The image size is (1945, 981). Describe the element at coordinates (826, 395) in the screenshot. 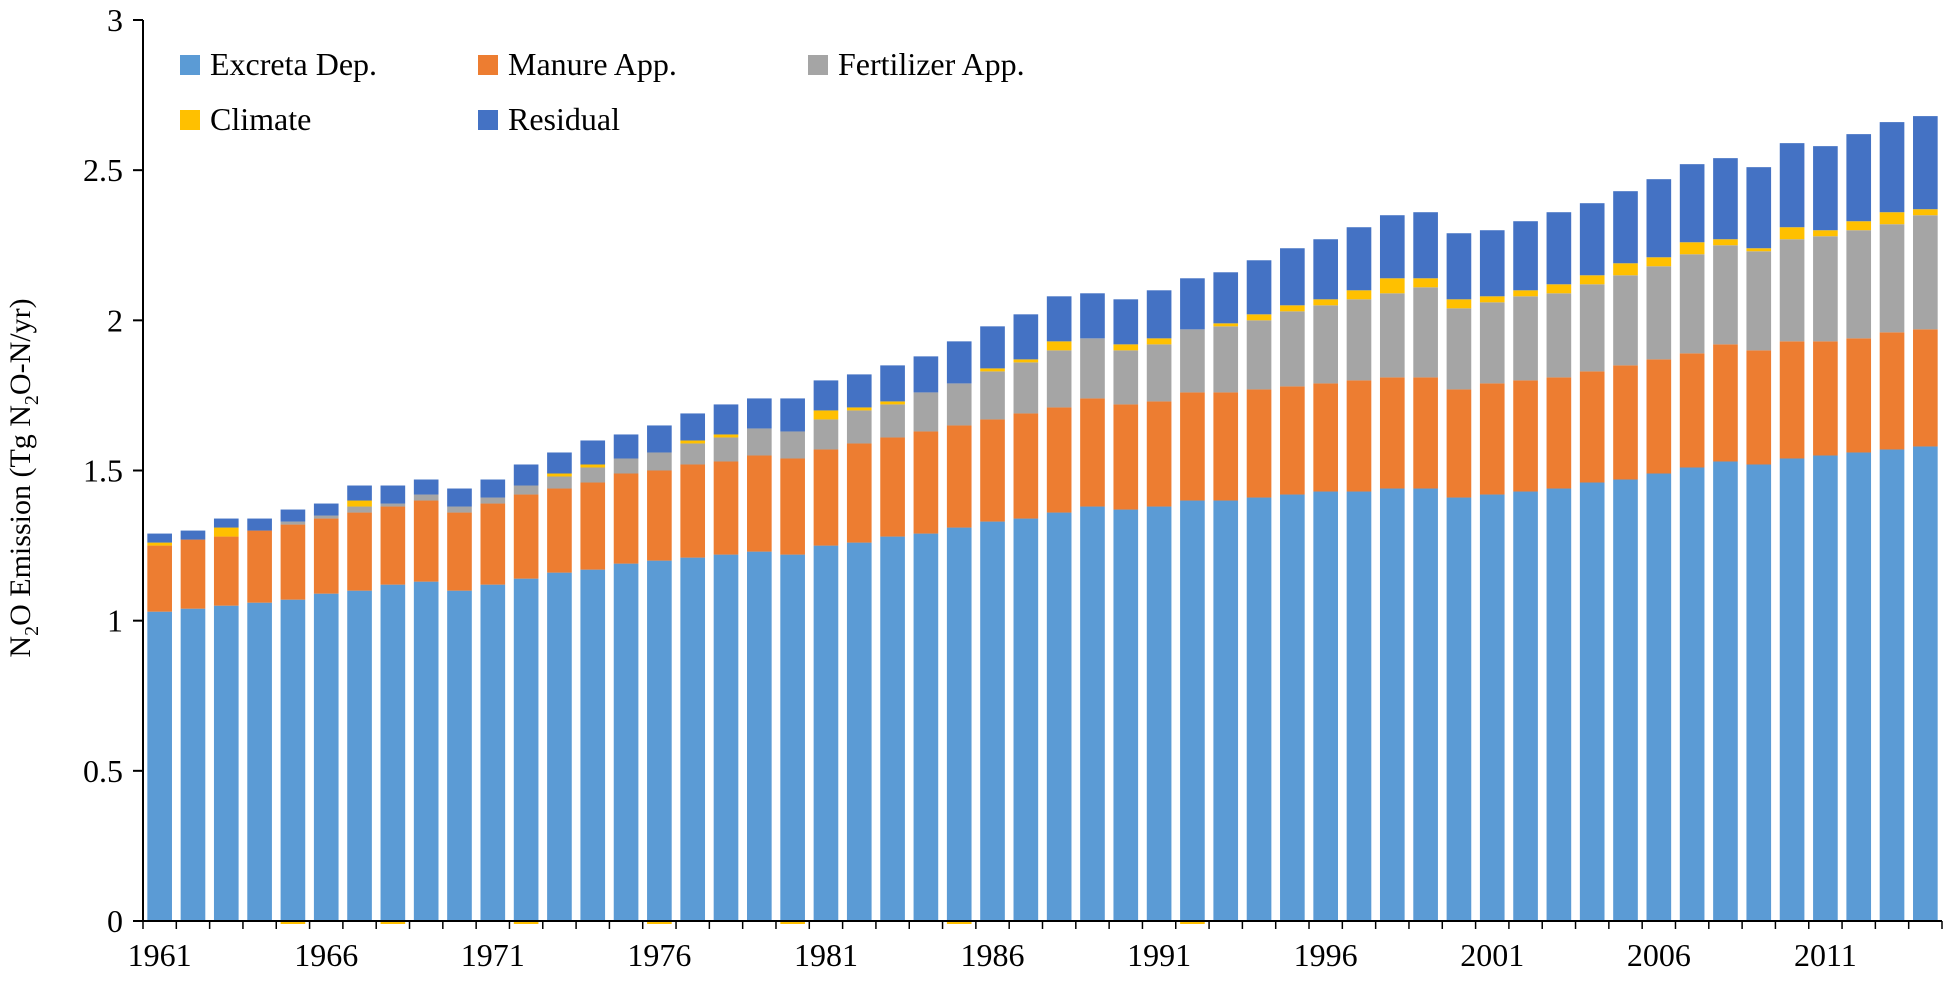

I see `bar-segment-residual-1981` at that location.